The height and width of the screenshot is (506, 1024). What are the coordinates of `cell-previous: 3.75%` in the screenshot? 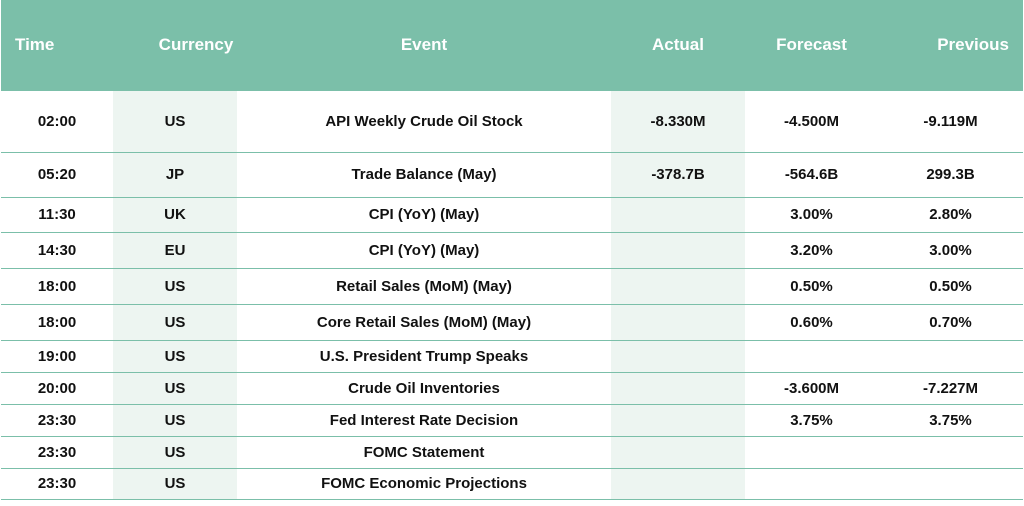 It's located at (950, 419).